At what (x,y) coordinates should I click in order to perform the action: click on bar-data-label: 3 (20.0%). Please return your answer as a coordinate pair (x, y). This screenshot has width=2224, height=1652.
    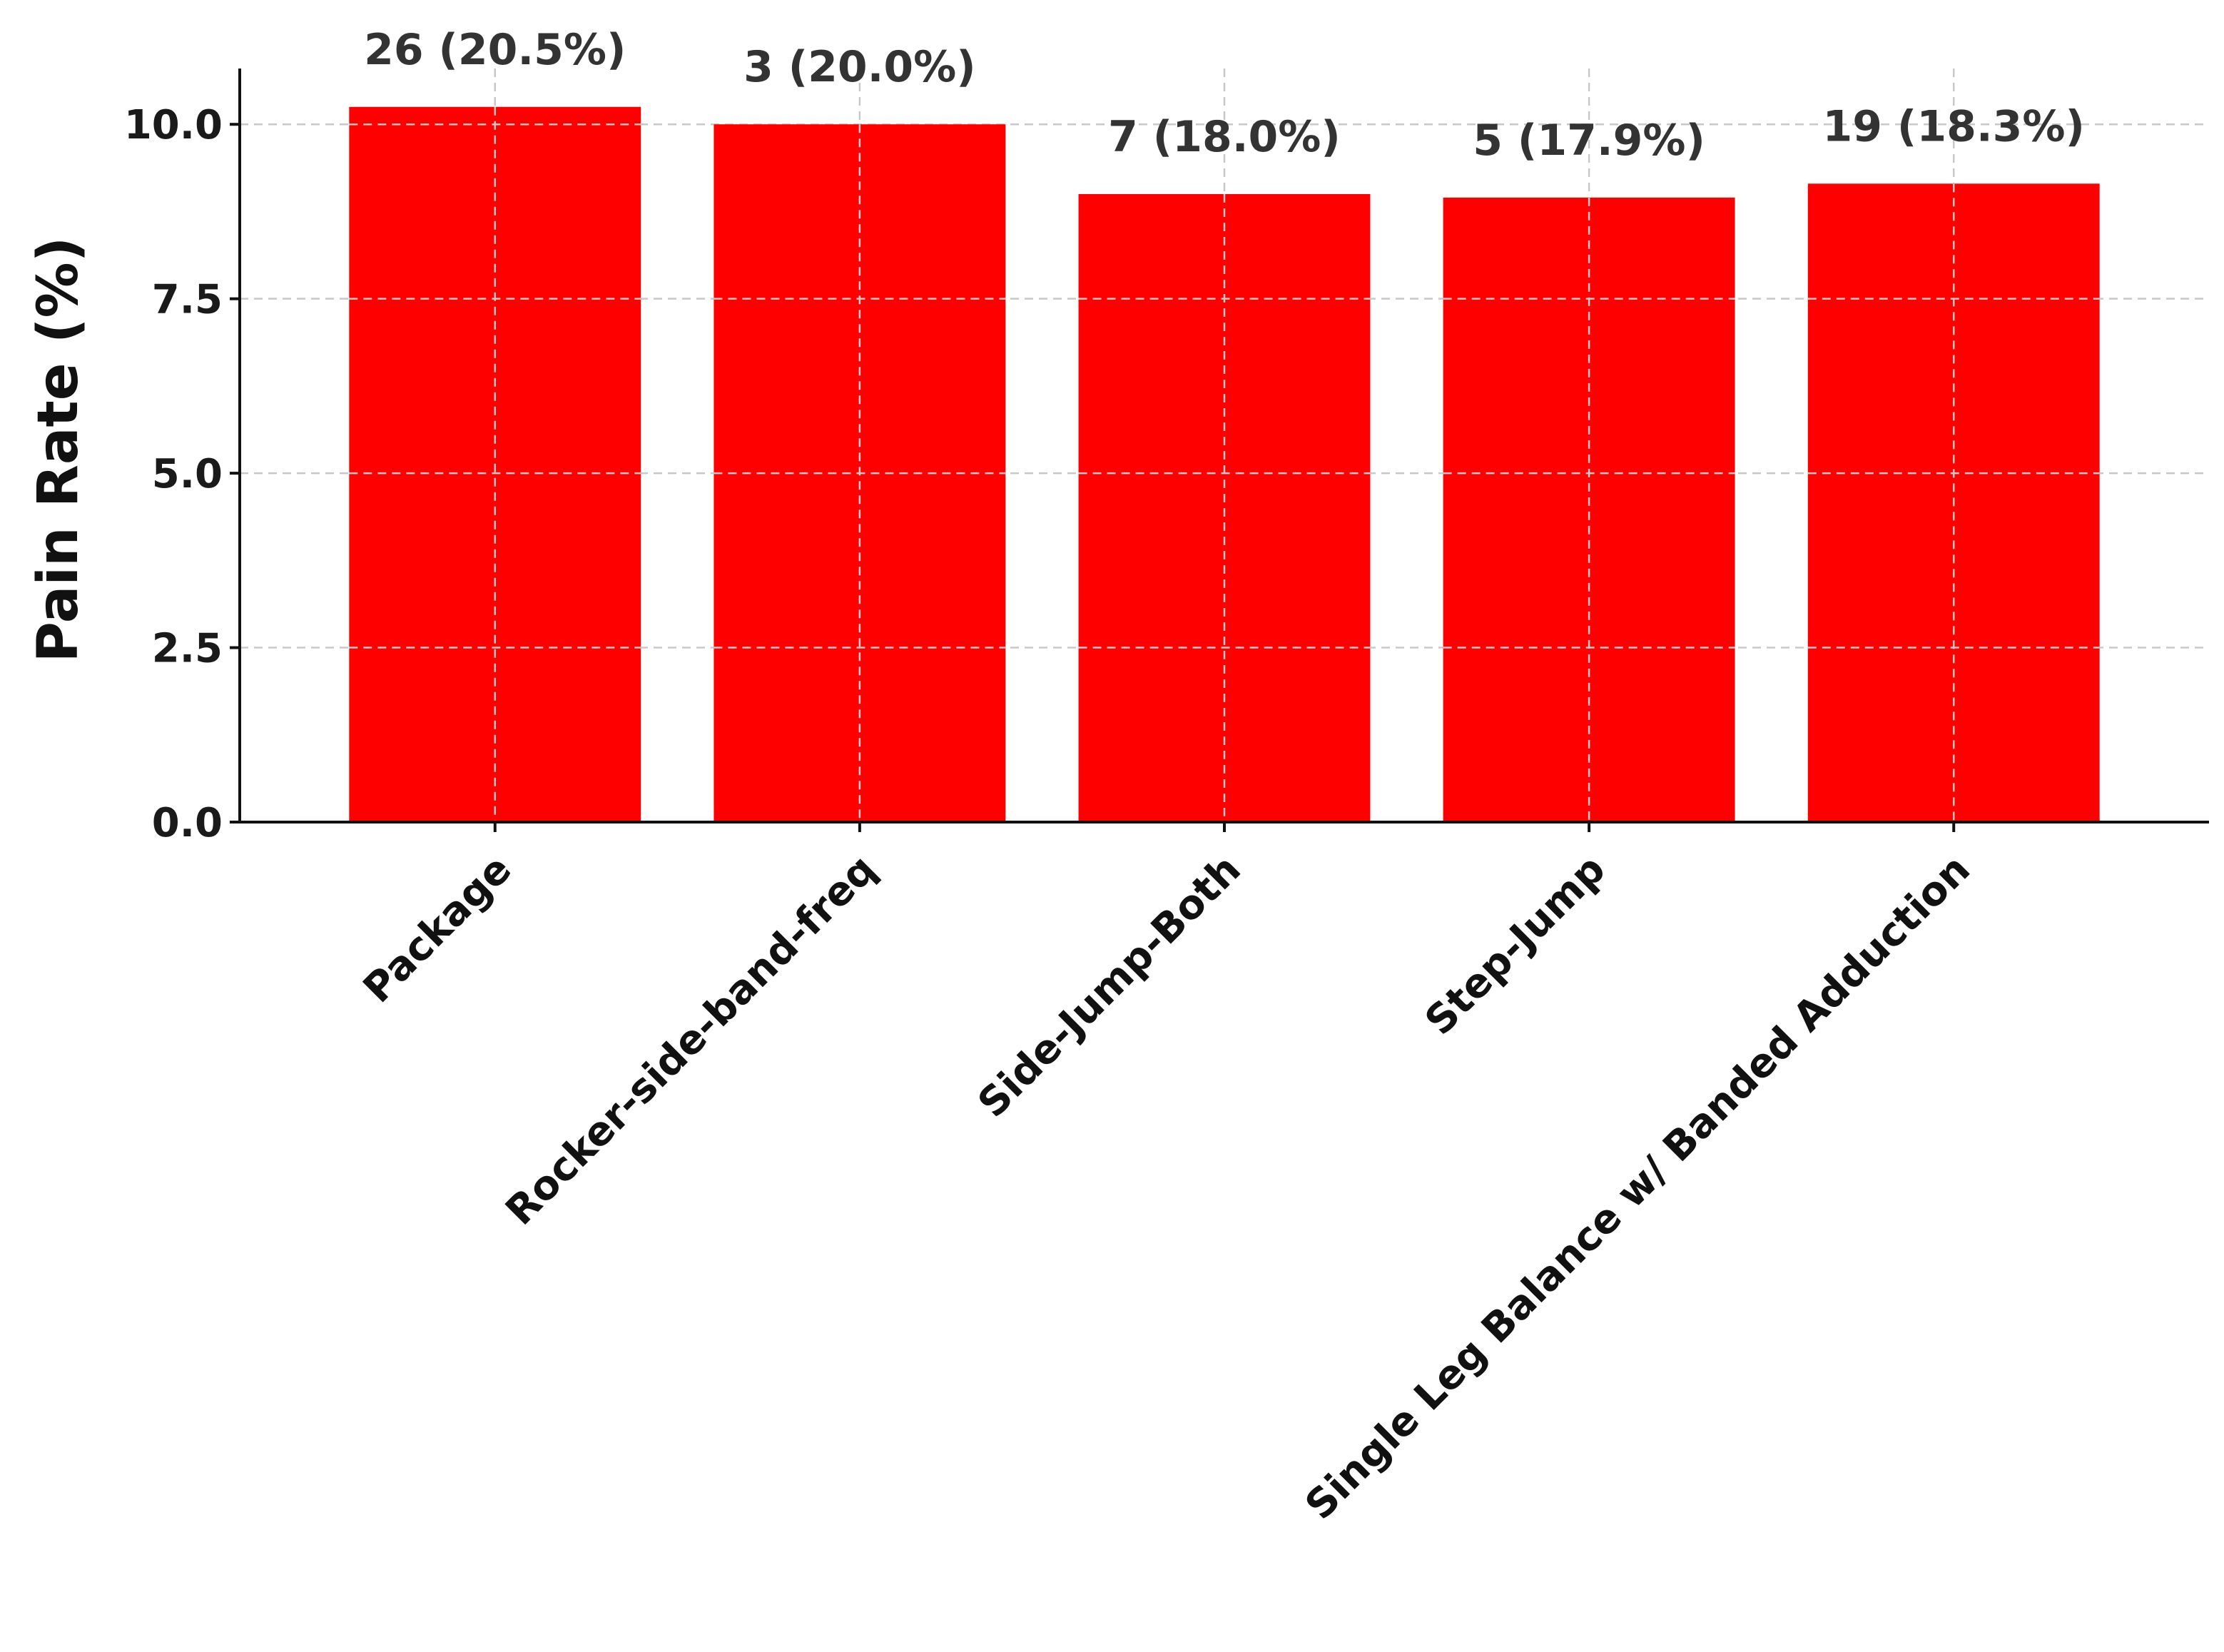
    Looking at the image, I should click on (859, 67).